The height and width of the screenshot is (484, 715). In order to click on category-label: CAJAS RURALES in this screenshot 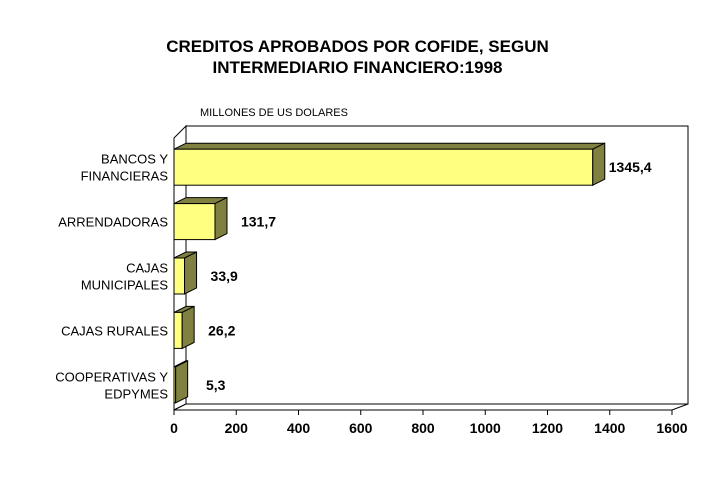, I will do `click(114, 330)`.